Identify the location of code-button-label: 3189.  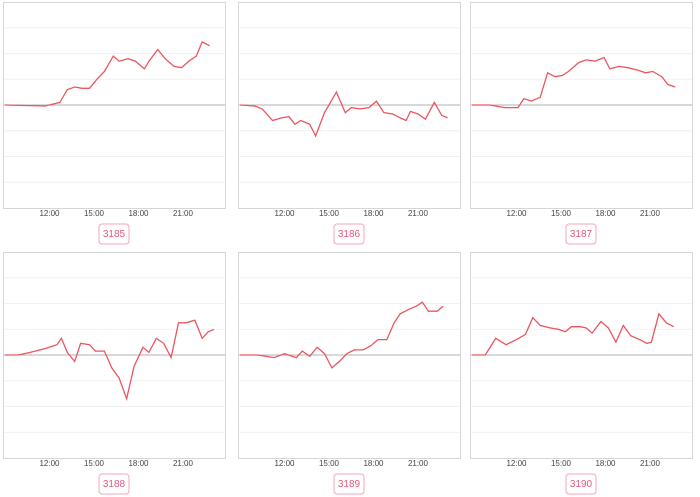
(349, 484).